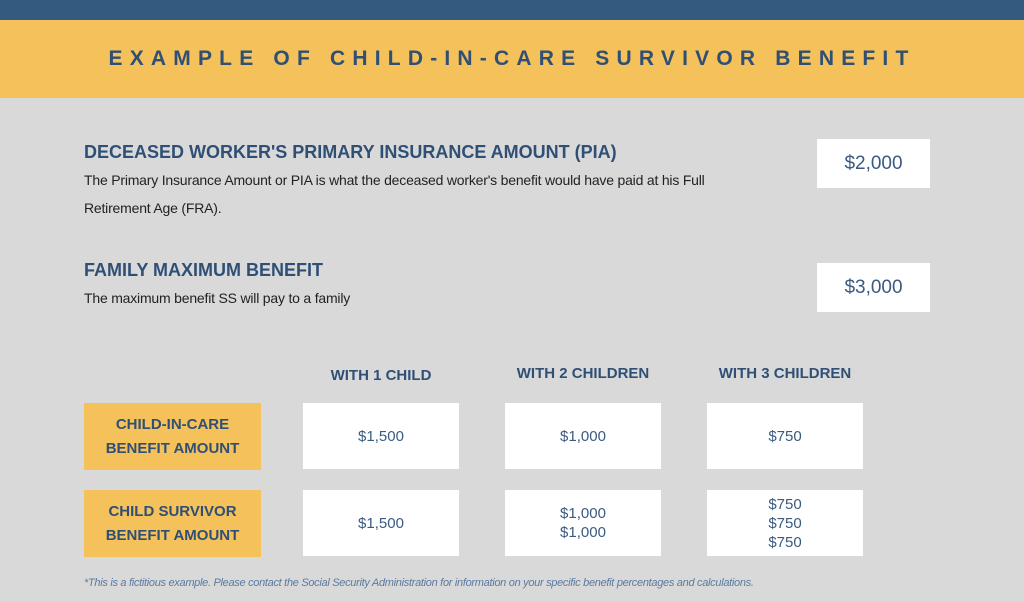 Image resolution: width=1024 pixels, height=602 pixels. What do you see at coordinates (785, 373) in the screenshot?
I see `column-header: WITH 3 CHILDREN` at bounding box center [785, 373].